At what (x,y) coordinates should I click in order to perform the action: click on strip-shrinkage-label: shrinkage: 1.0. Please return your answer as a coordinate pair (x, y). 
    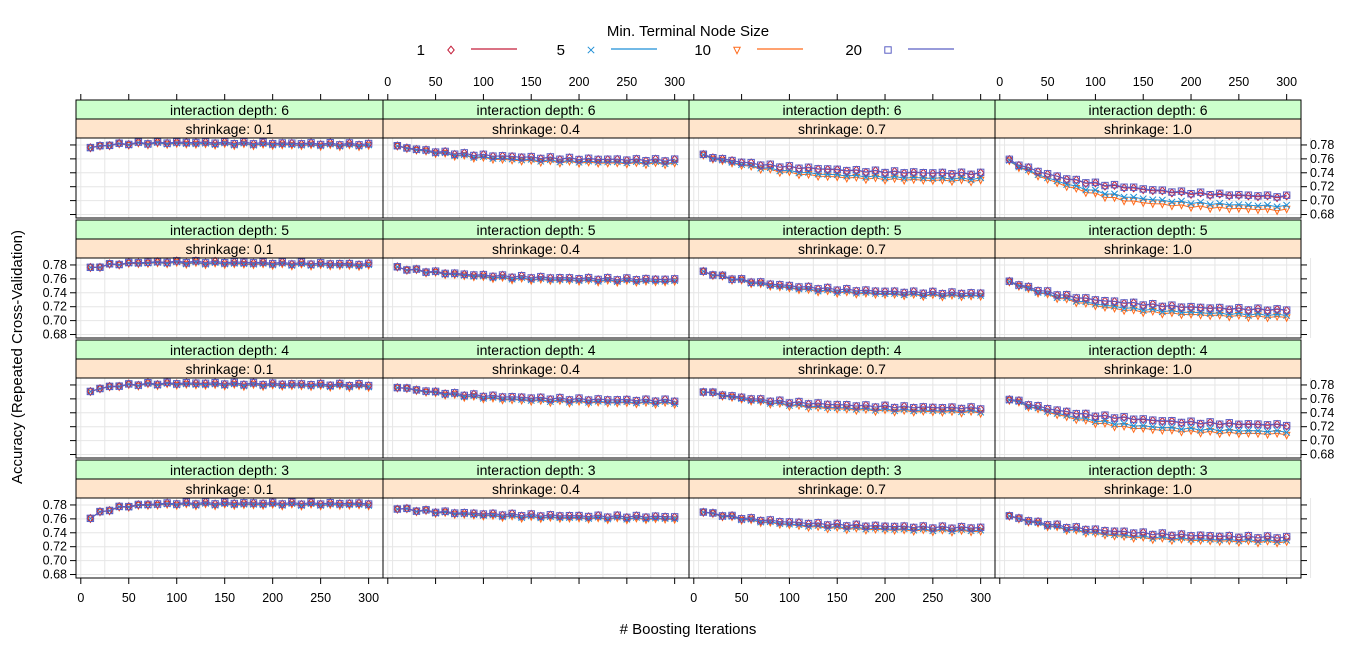
    Looking at the image, I should click on (1148, 489).